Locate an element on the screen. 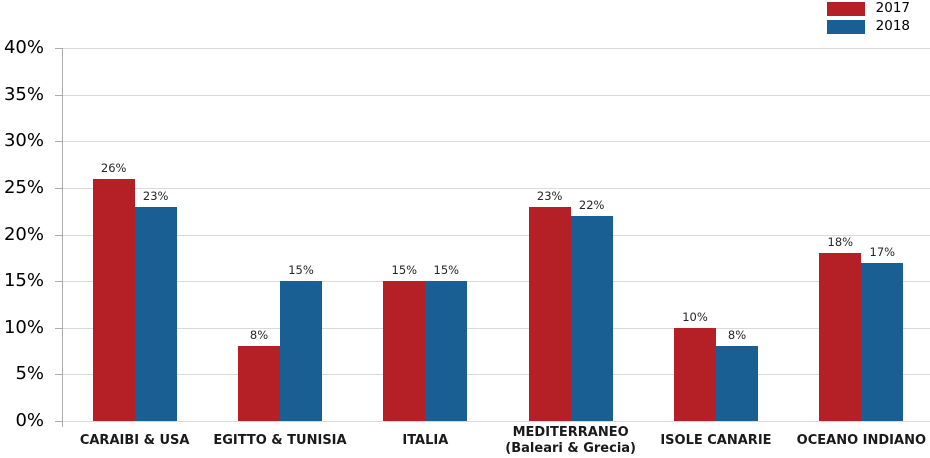 This screenshot has width=930, height=458. y-axis-line is located at coordinates (62, 237).